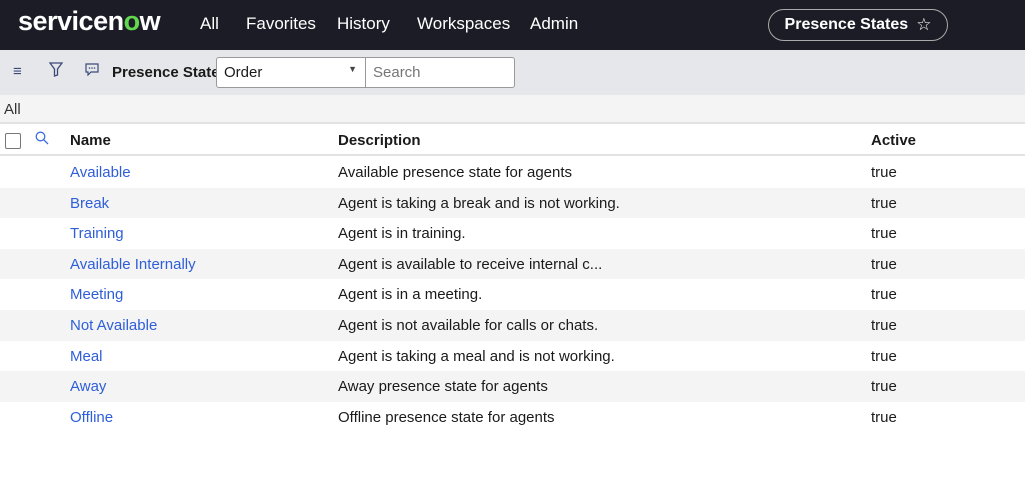  Describe the element at coordinates (90, 140) in the screenshot. I see `column-header-name: Name` at that location.